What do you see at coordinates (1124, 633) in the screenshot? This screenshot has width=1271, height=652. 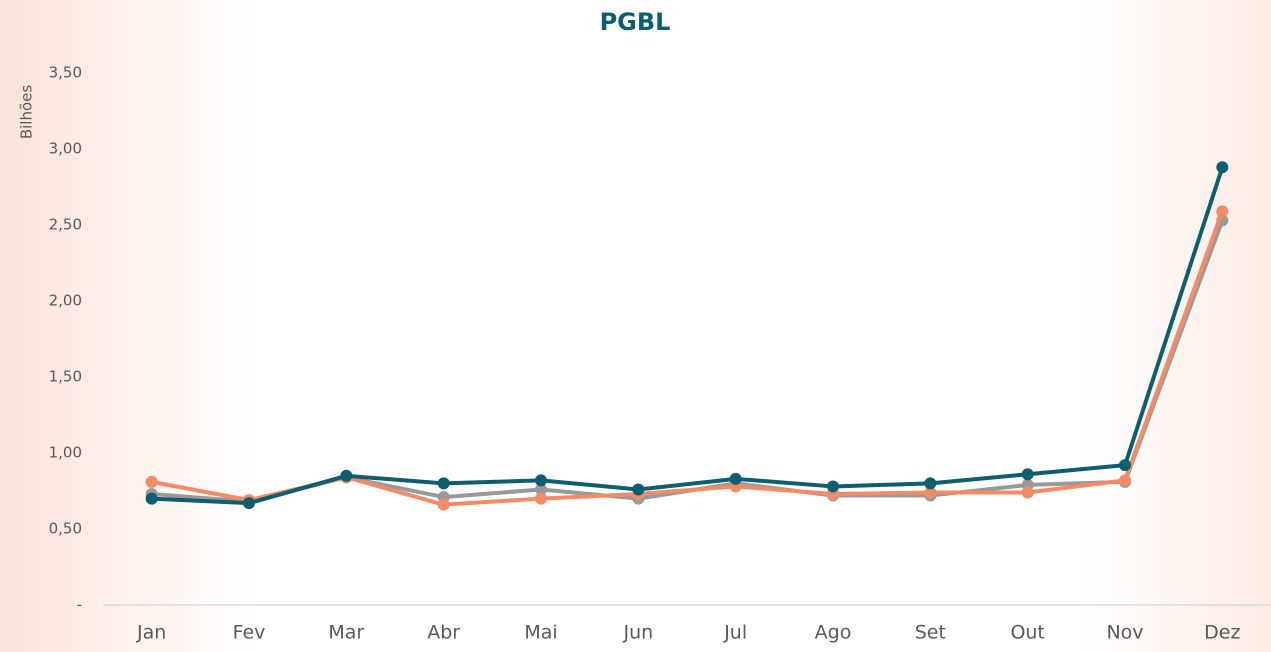 I see `x-tick-label: Nov` at bounding box center [1124, 633].